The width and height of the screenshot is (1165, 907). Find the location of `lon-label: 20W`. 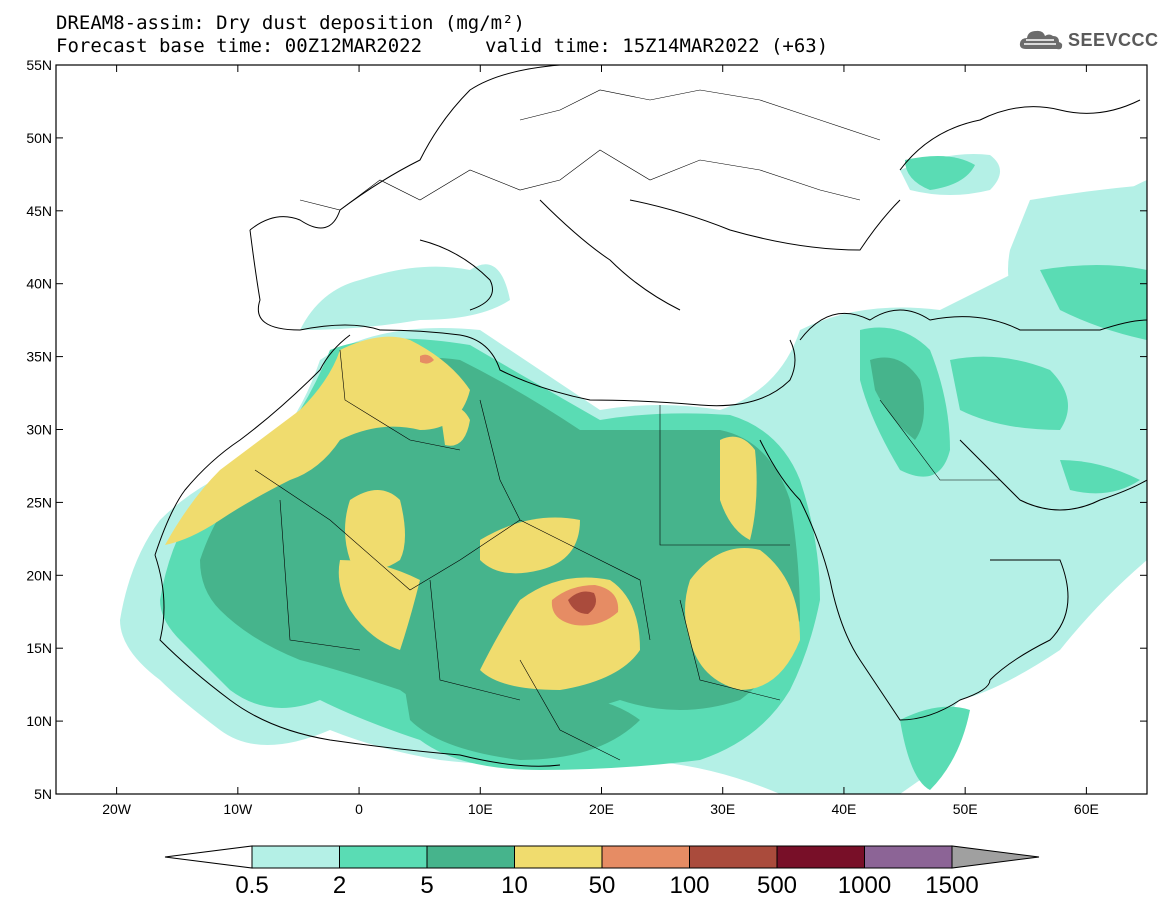

lon-label: 20W is located at coordinates (117, 809).